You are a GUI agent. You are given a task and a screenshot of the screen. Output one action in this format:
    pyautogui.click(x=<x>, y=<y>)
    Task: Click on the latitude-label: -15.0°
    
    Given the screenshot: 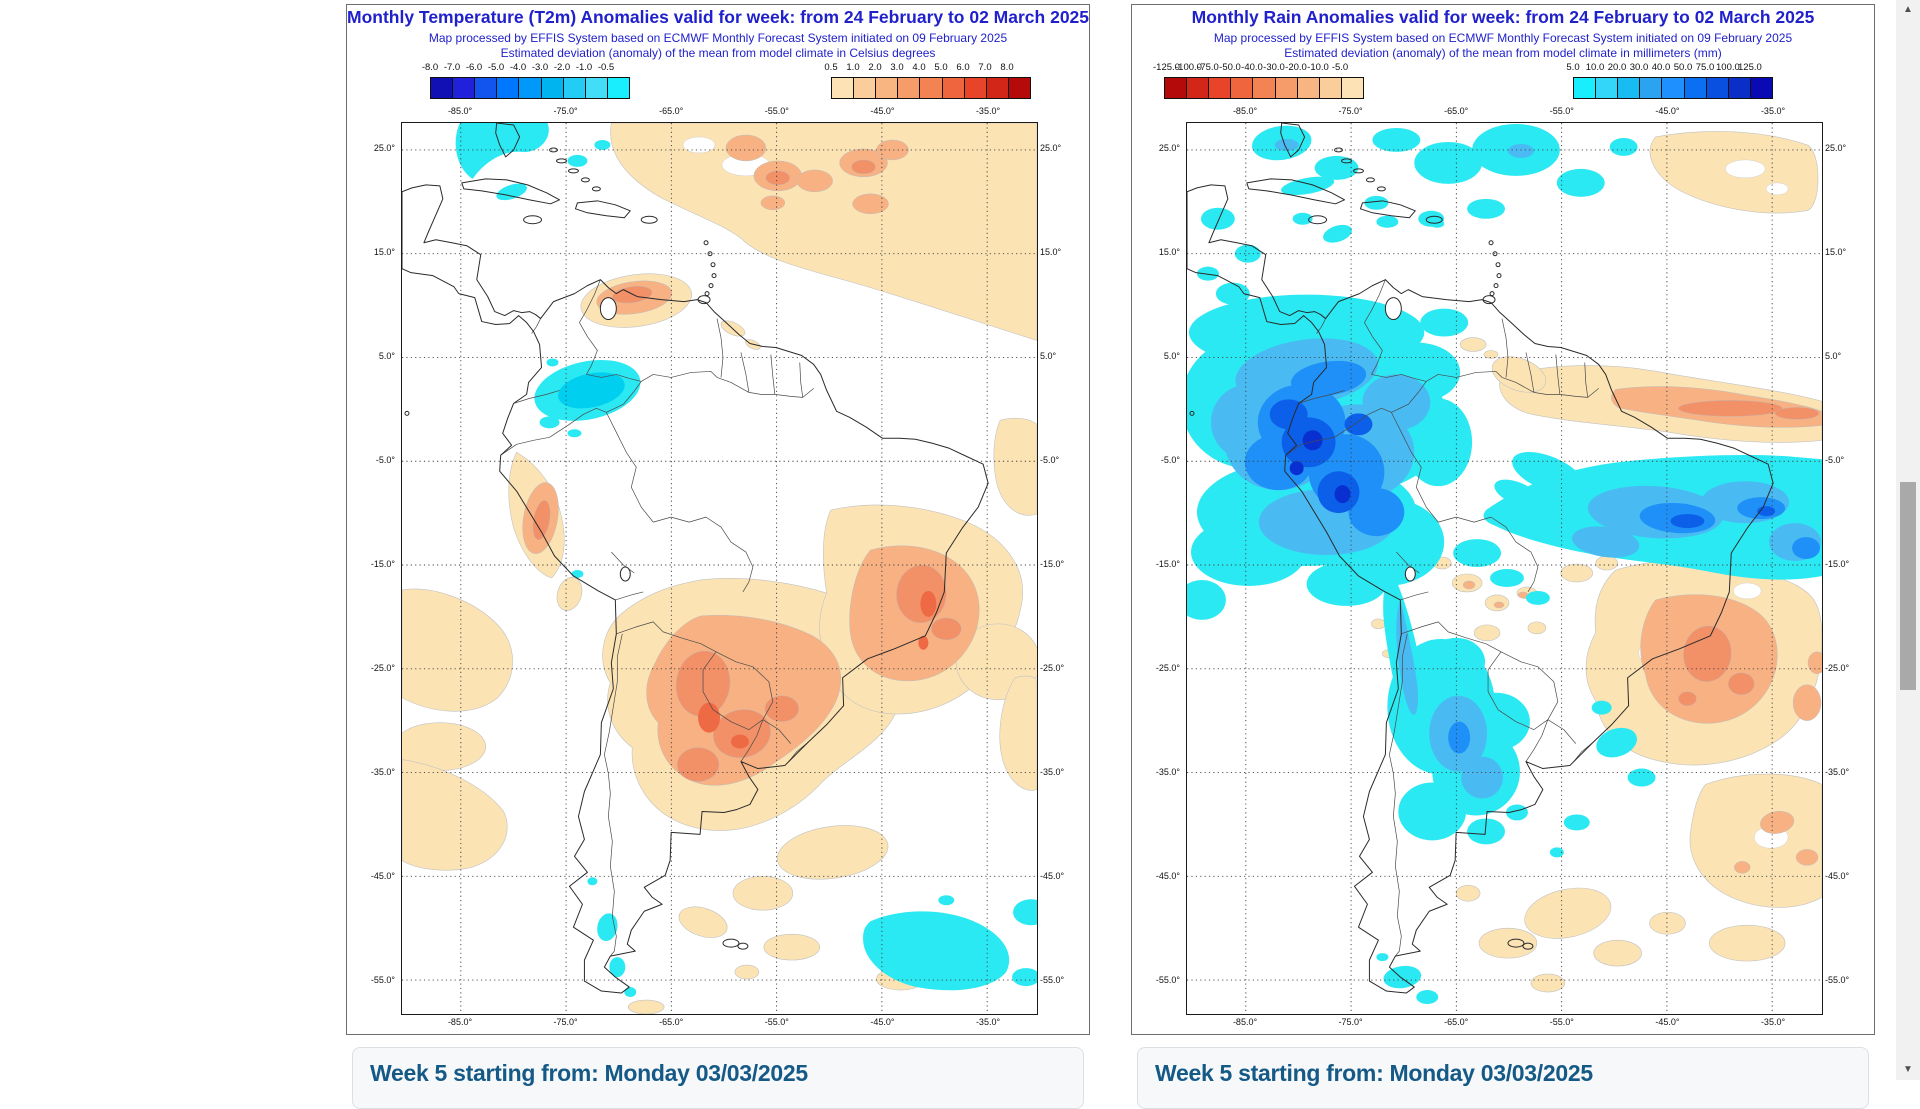 What is the action you would take?
    pyautogui.click(x=382, y=564)
    